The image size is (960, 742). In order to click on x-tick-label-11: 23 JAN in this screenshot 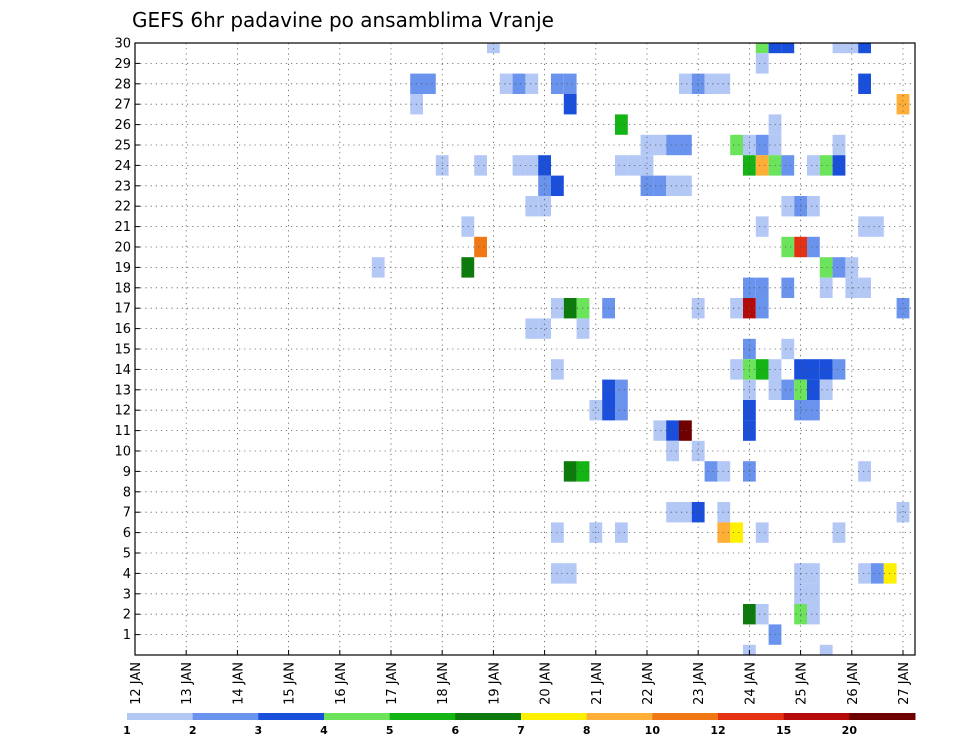, I will do `click(699, 683)`.